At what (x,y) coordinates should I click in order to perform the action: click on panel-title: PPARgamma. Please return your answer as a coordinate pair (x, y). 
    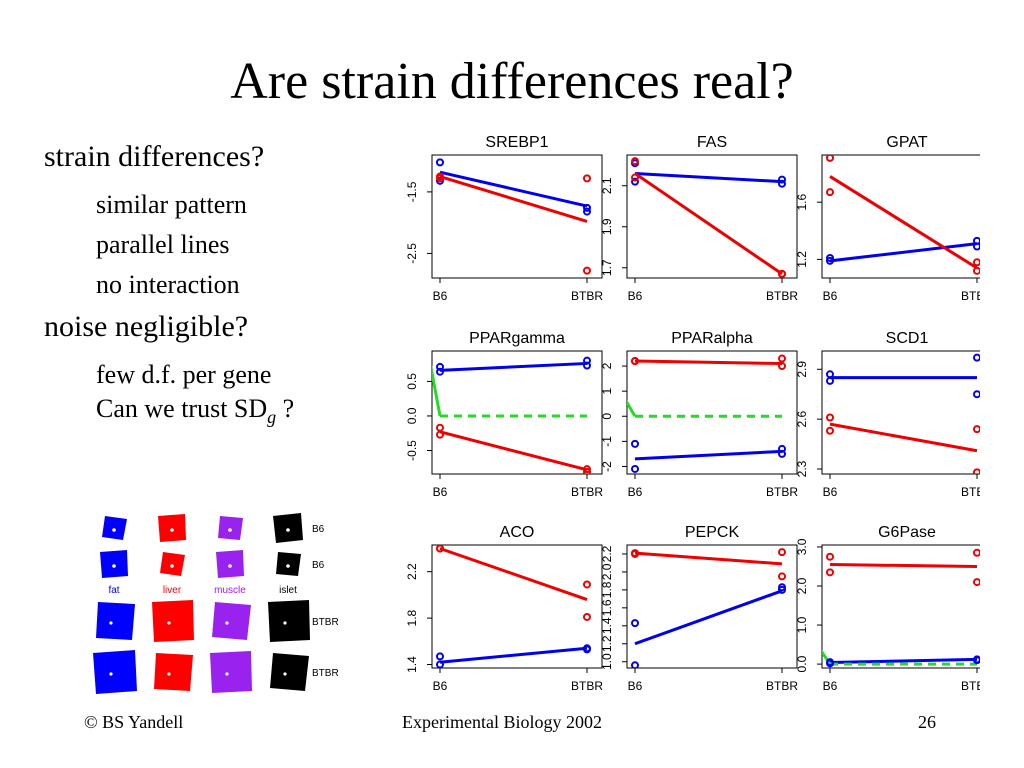
    Looking at the image, I should click on (517, 338).